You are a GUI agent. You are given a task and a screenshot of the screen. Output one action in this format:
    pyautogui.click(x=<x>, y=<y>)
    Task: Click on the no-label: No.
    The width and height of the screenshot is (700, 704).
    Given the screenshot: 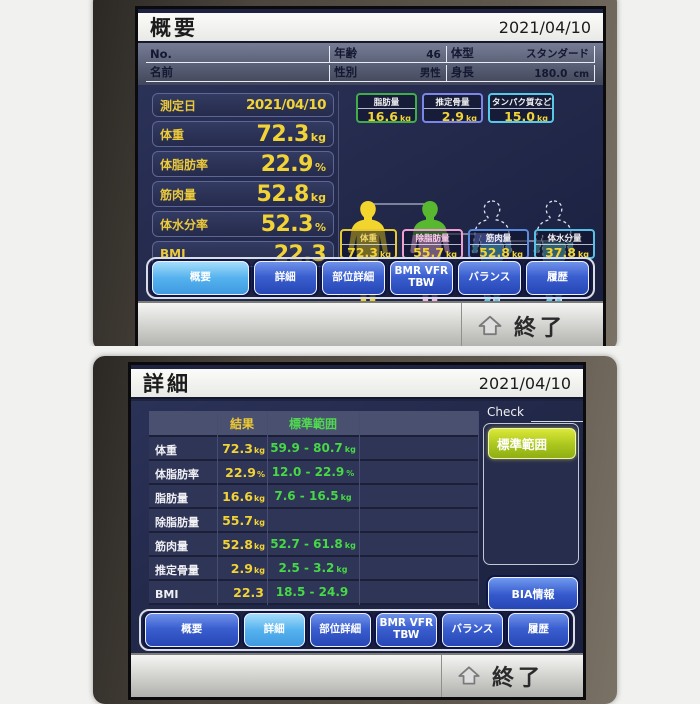 What is the action you would take?
    pyautogui.click(x=161, y=54)
    